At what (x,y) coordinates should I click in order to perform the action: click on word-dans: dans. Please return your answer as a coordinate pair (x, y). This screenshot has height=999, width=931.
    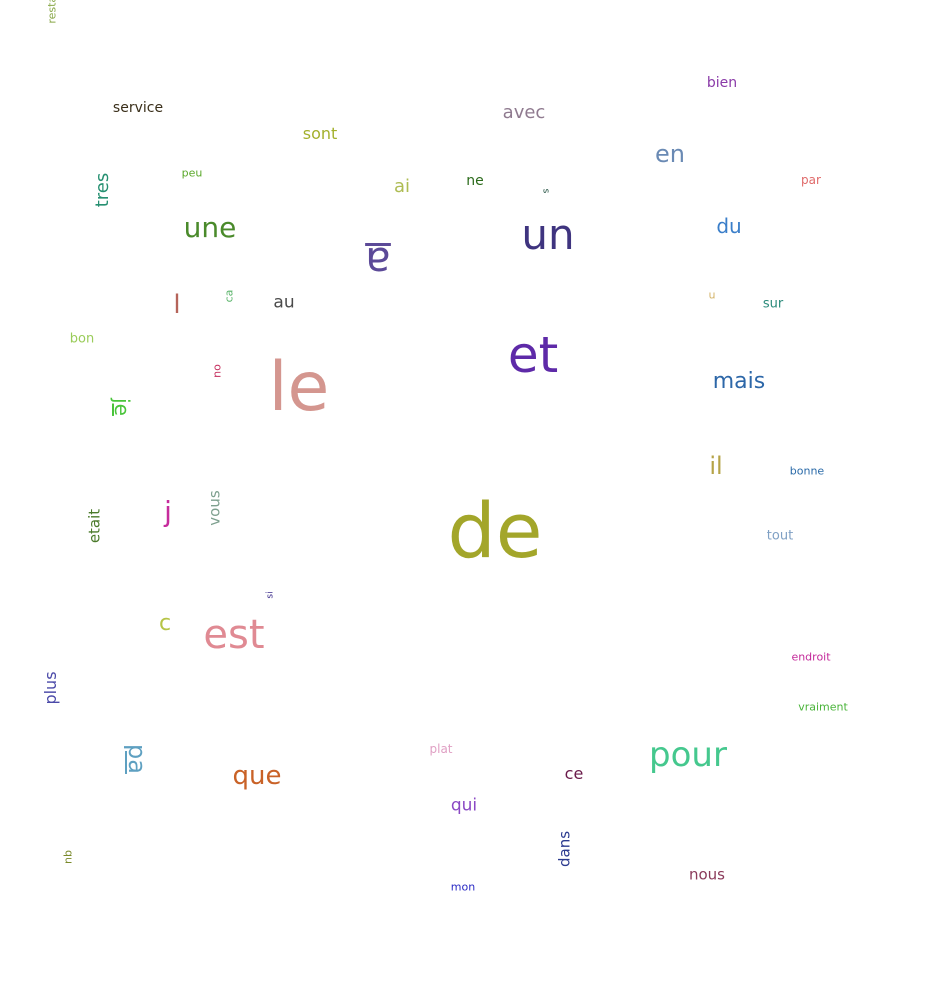
    Looking at the image, I should click on (564, 849).